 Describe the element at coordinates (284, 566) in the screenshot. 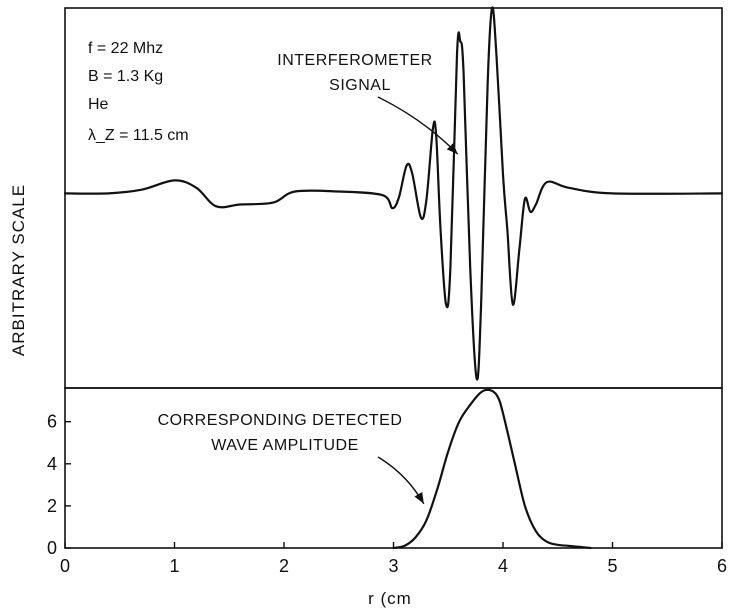

I see `x-tick-label: 2` at that location.